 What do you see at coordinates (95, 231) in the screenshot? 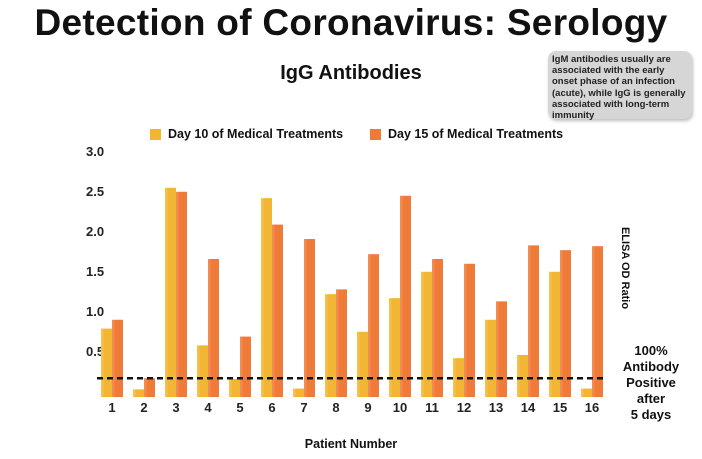
I see `y-tick-label: 2.0` at bounding box center [95, 231].